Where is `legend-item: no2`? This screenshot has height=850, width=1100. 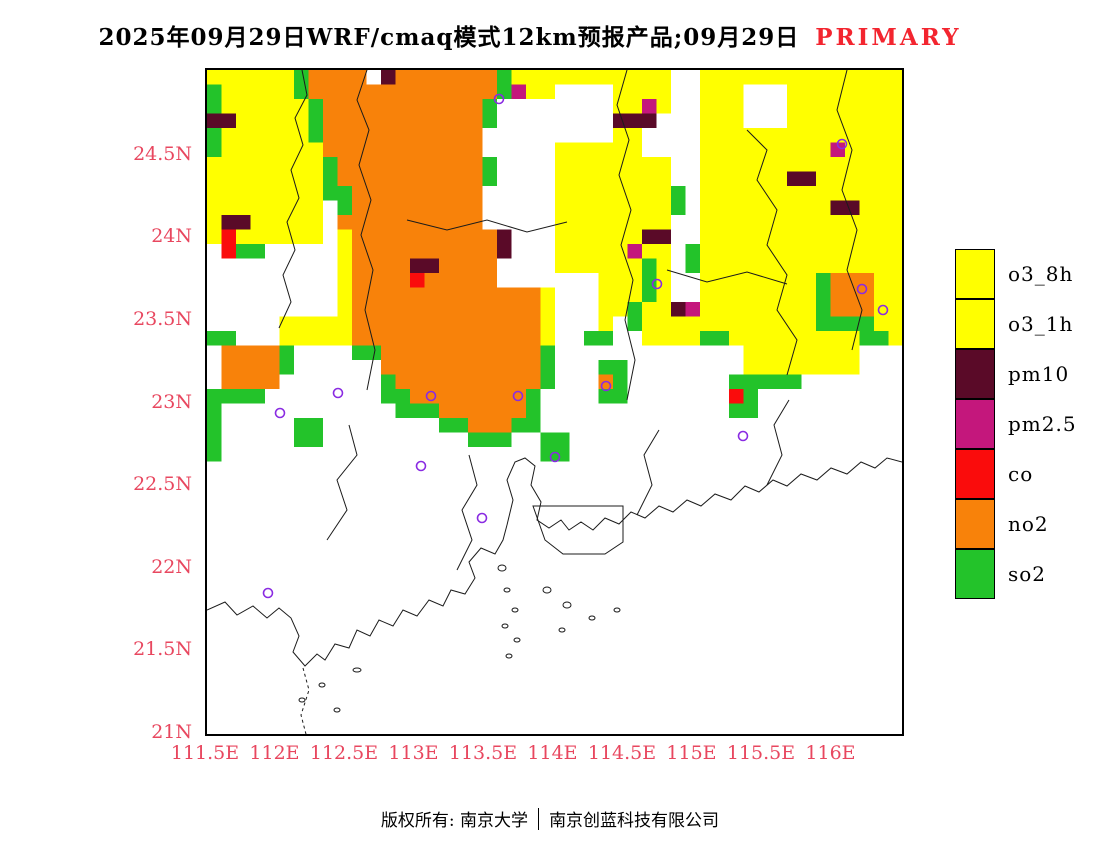
legend-item: no2 is located at coordinates (1016, 523).